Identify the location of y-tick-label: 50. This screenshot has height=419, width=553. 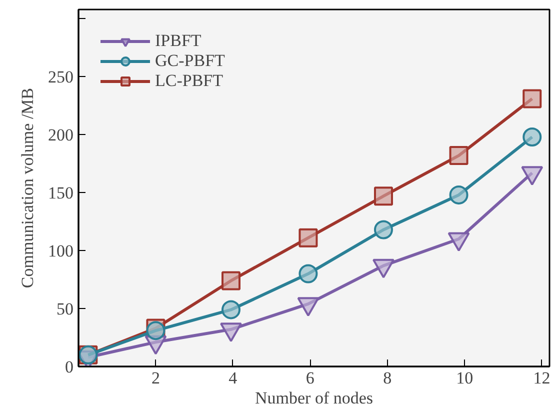
(65, 309).